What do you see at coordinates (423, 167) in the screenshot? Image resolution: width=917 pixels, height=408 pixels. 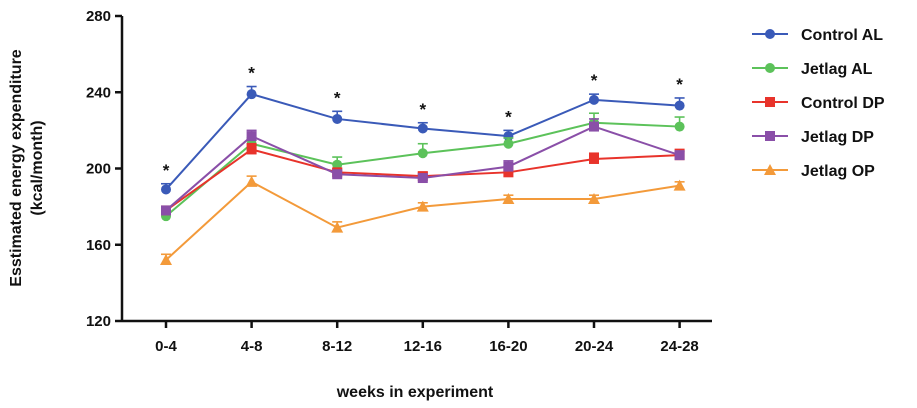 I see `series-jetlag-dp` at bounding box center [423, 167].